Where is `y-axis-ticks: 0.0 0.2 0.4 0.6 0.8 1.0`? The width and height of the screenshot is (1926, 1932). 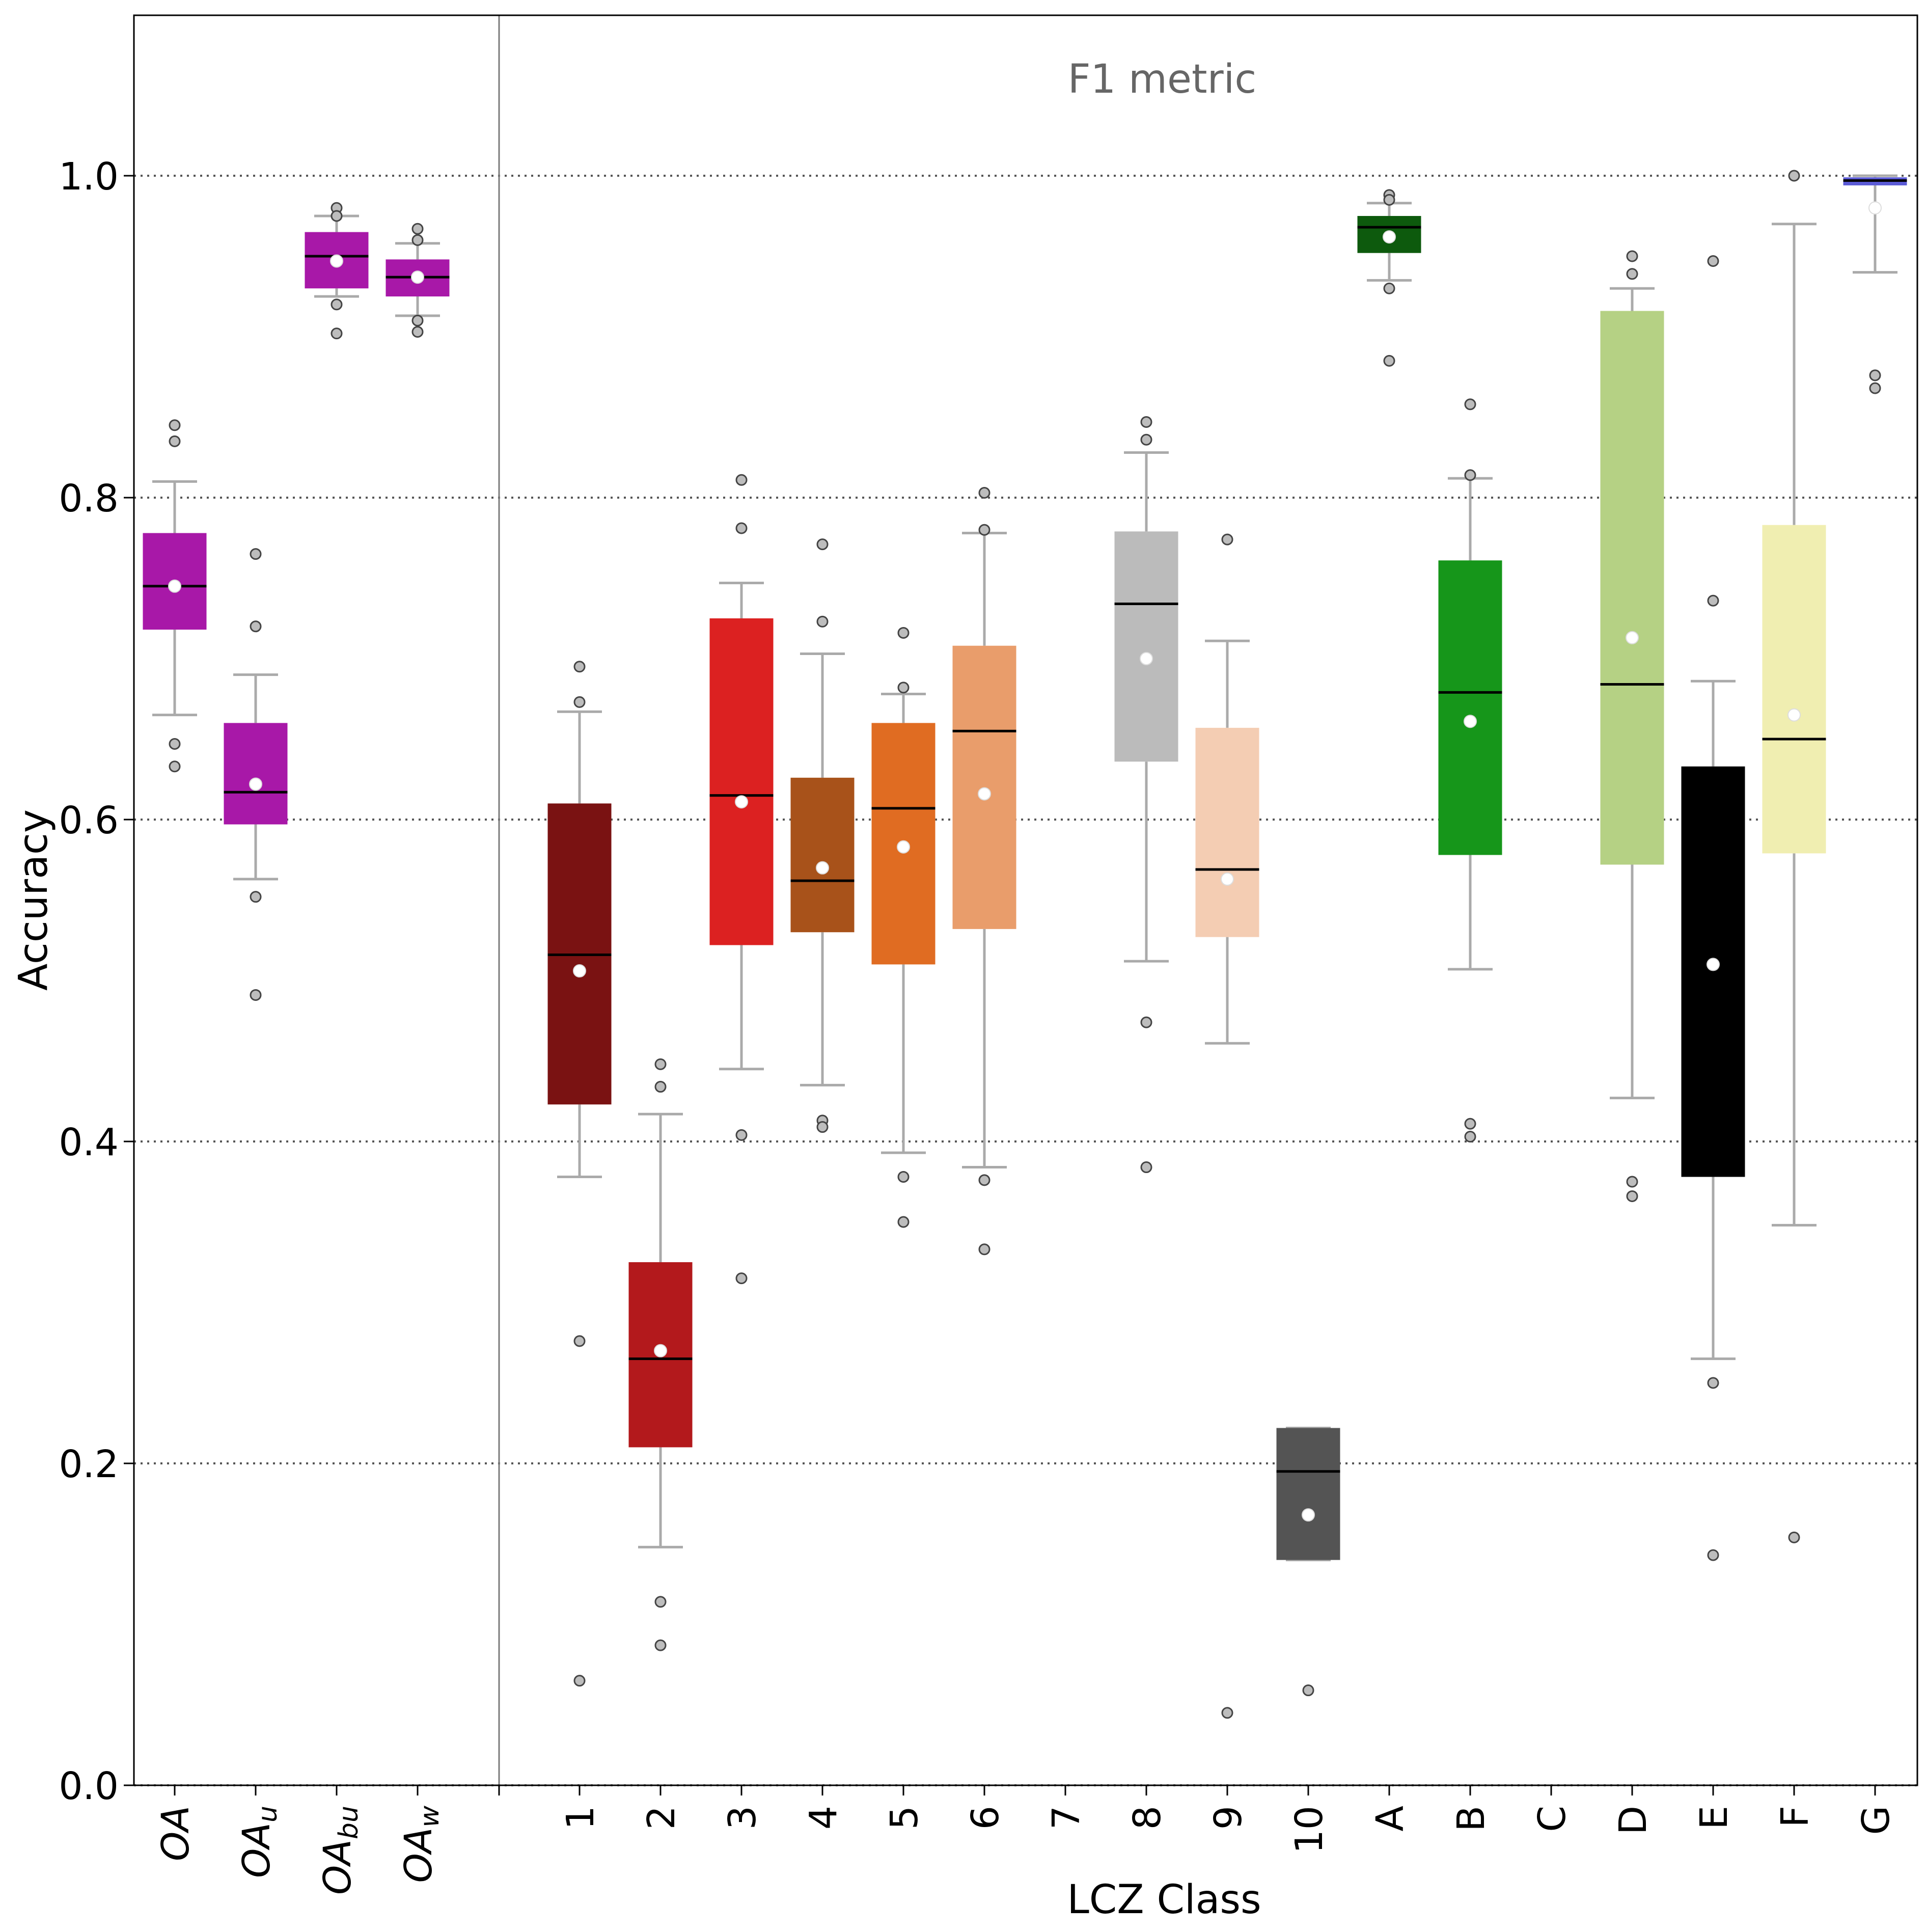 y-axis-ticks: 0.0 0.2 0.4 0.6 0.8 1.0 is located at coordinates (96, 981).